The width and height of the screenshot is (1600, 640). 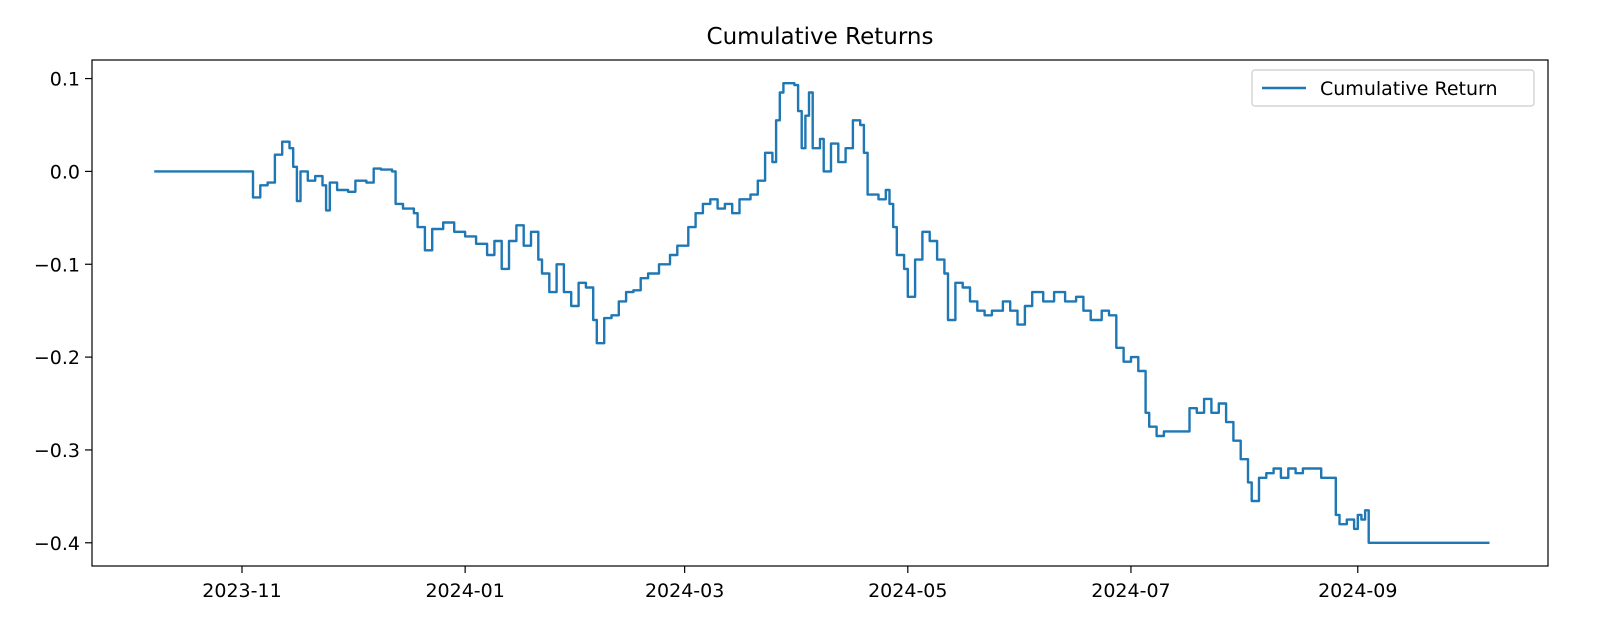 I want to click on x-tick-label: 2024-09, so click(x=1357, y=591).